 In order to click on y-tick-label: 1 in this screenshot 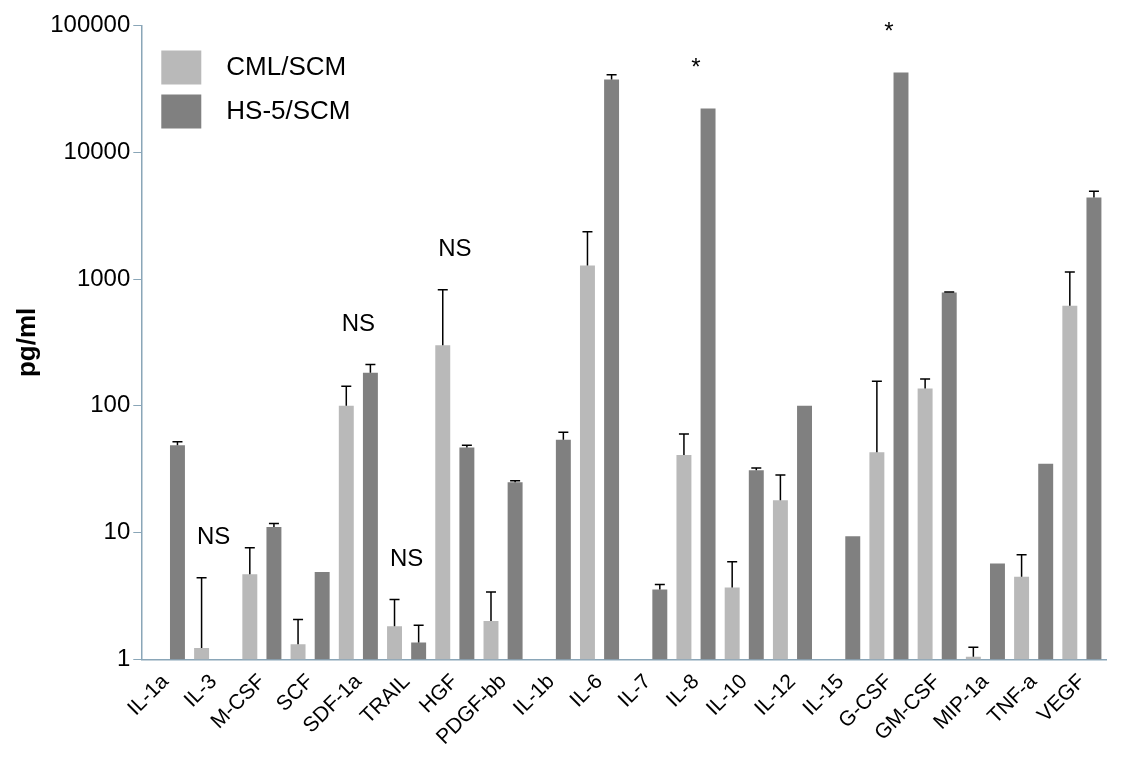, I will do `click(123, 658)`.